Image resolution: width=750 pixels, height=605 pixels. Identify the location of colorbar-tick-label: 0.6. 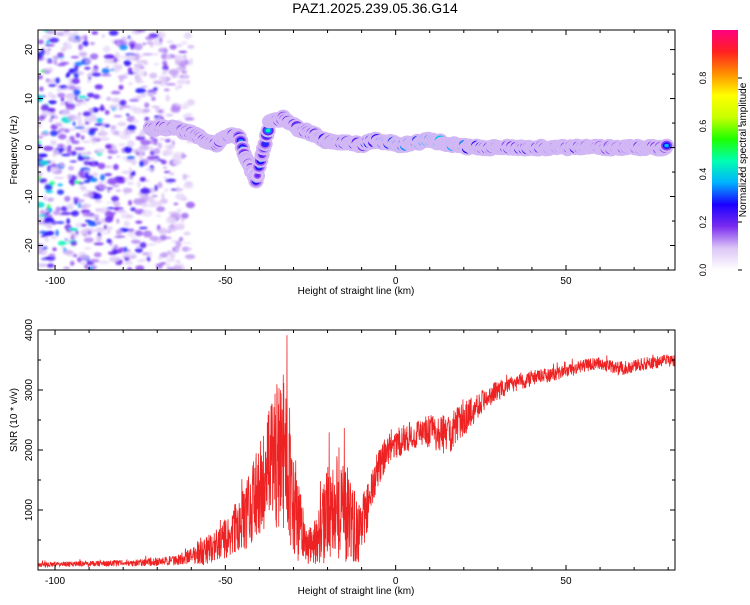
(703, 126).